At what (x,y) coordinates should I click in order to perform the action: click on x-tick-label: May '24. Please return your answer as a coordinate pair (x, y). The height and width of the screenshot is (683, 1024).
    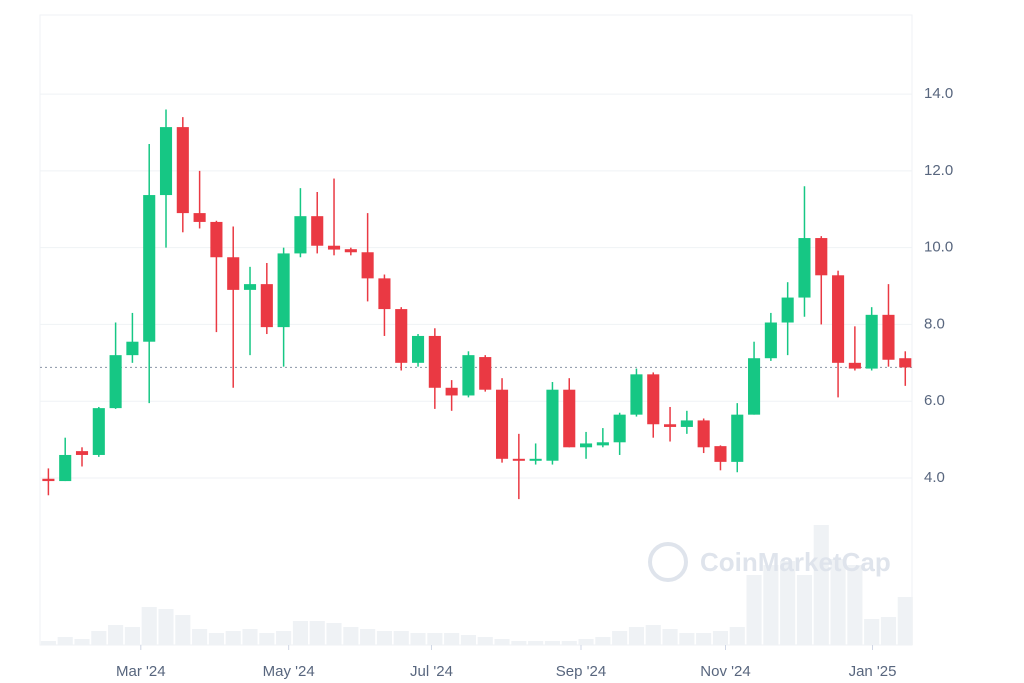
    Looking at the image, I should click on (289, 671).